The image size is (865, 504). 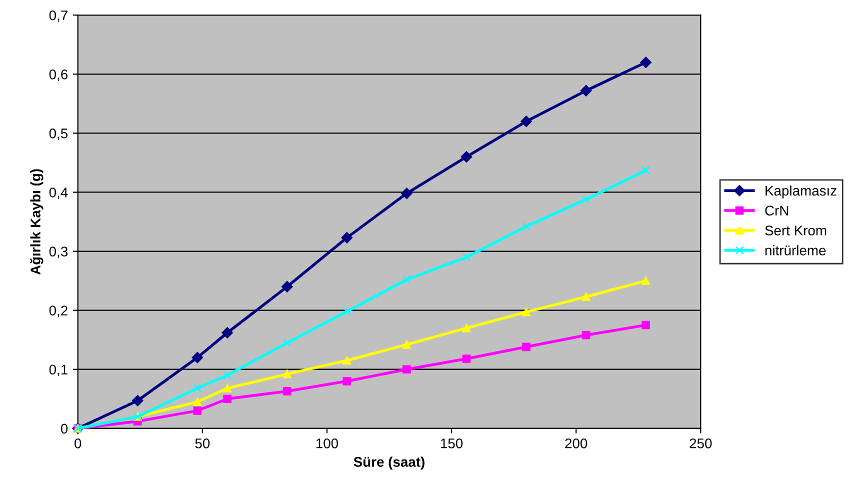 What do you see at coordinates (78, 443) in the screenshot?
I see `x-tick-label: 0` at bounding box center [78, 443].